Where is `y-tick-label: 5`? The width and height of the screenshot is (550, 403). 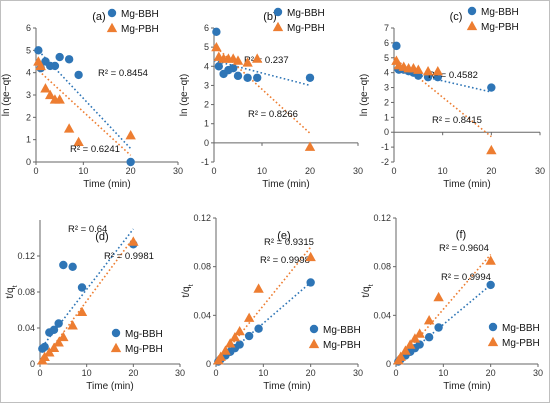 y-tick-label: 5 is located at coordinates (386, 58).